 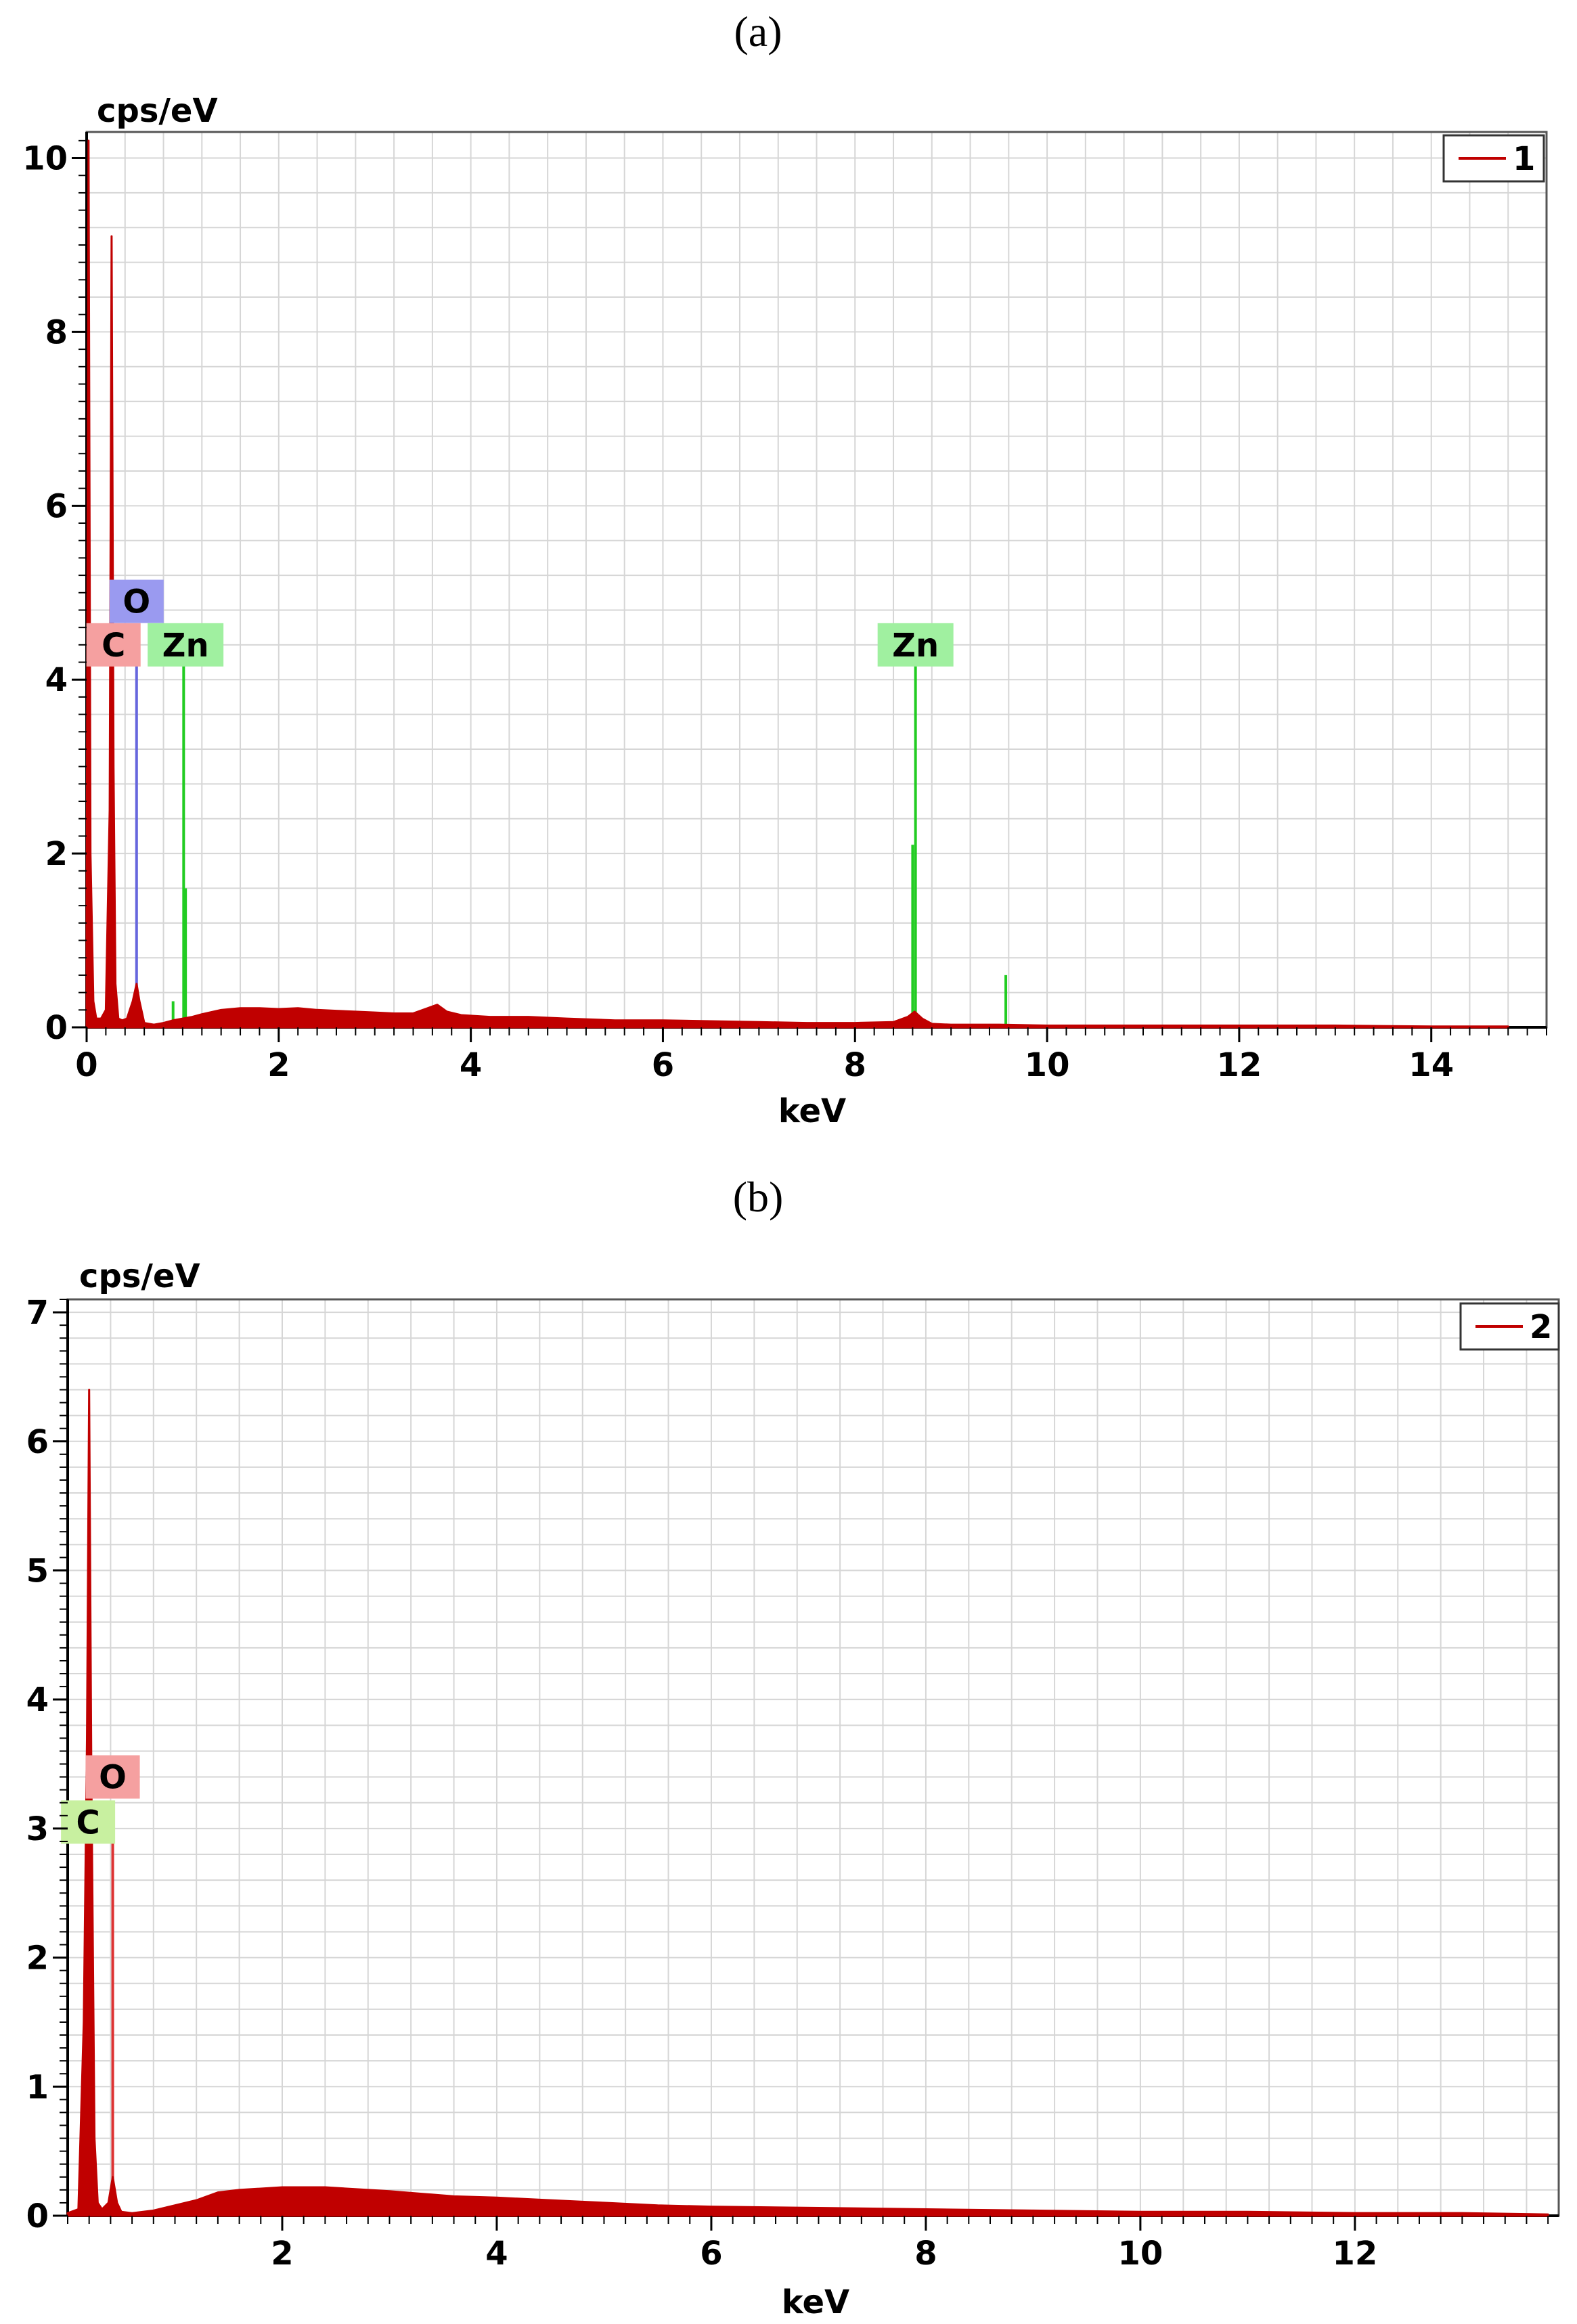 I want to click on chart-b-ylabel: cps/eV, so click(x=139, y=1276).